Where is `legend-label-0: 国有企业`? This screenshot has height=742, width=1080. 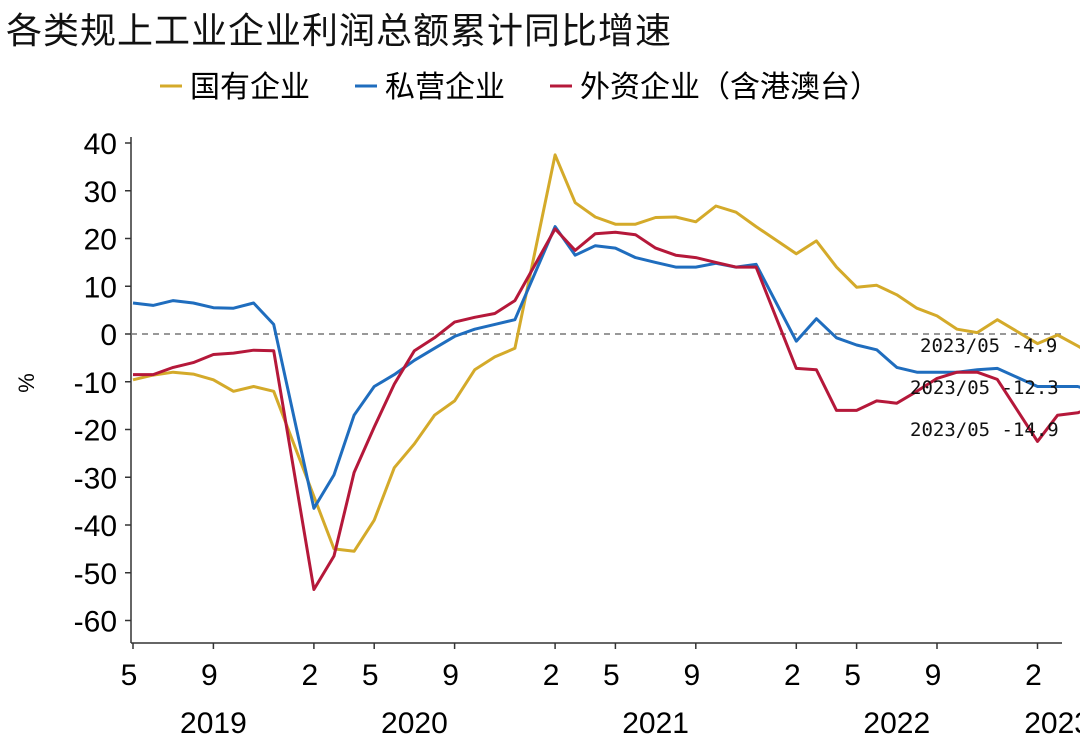
legend-label-0: 国有企业 is located at coordinates (250, 87).